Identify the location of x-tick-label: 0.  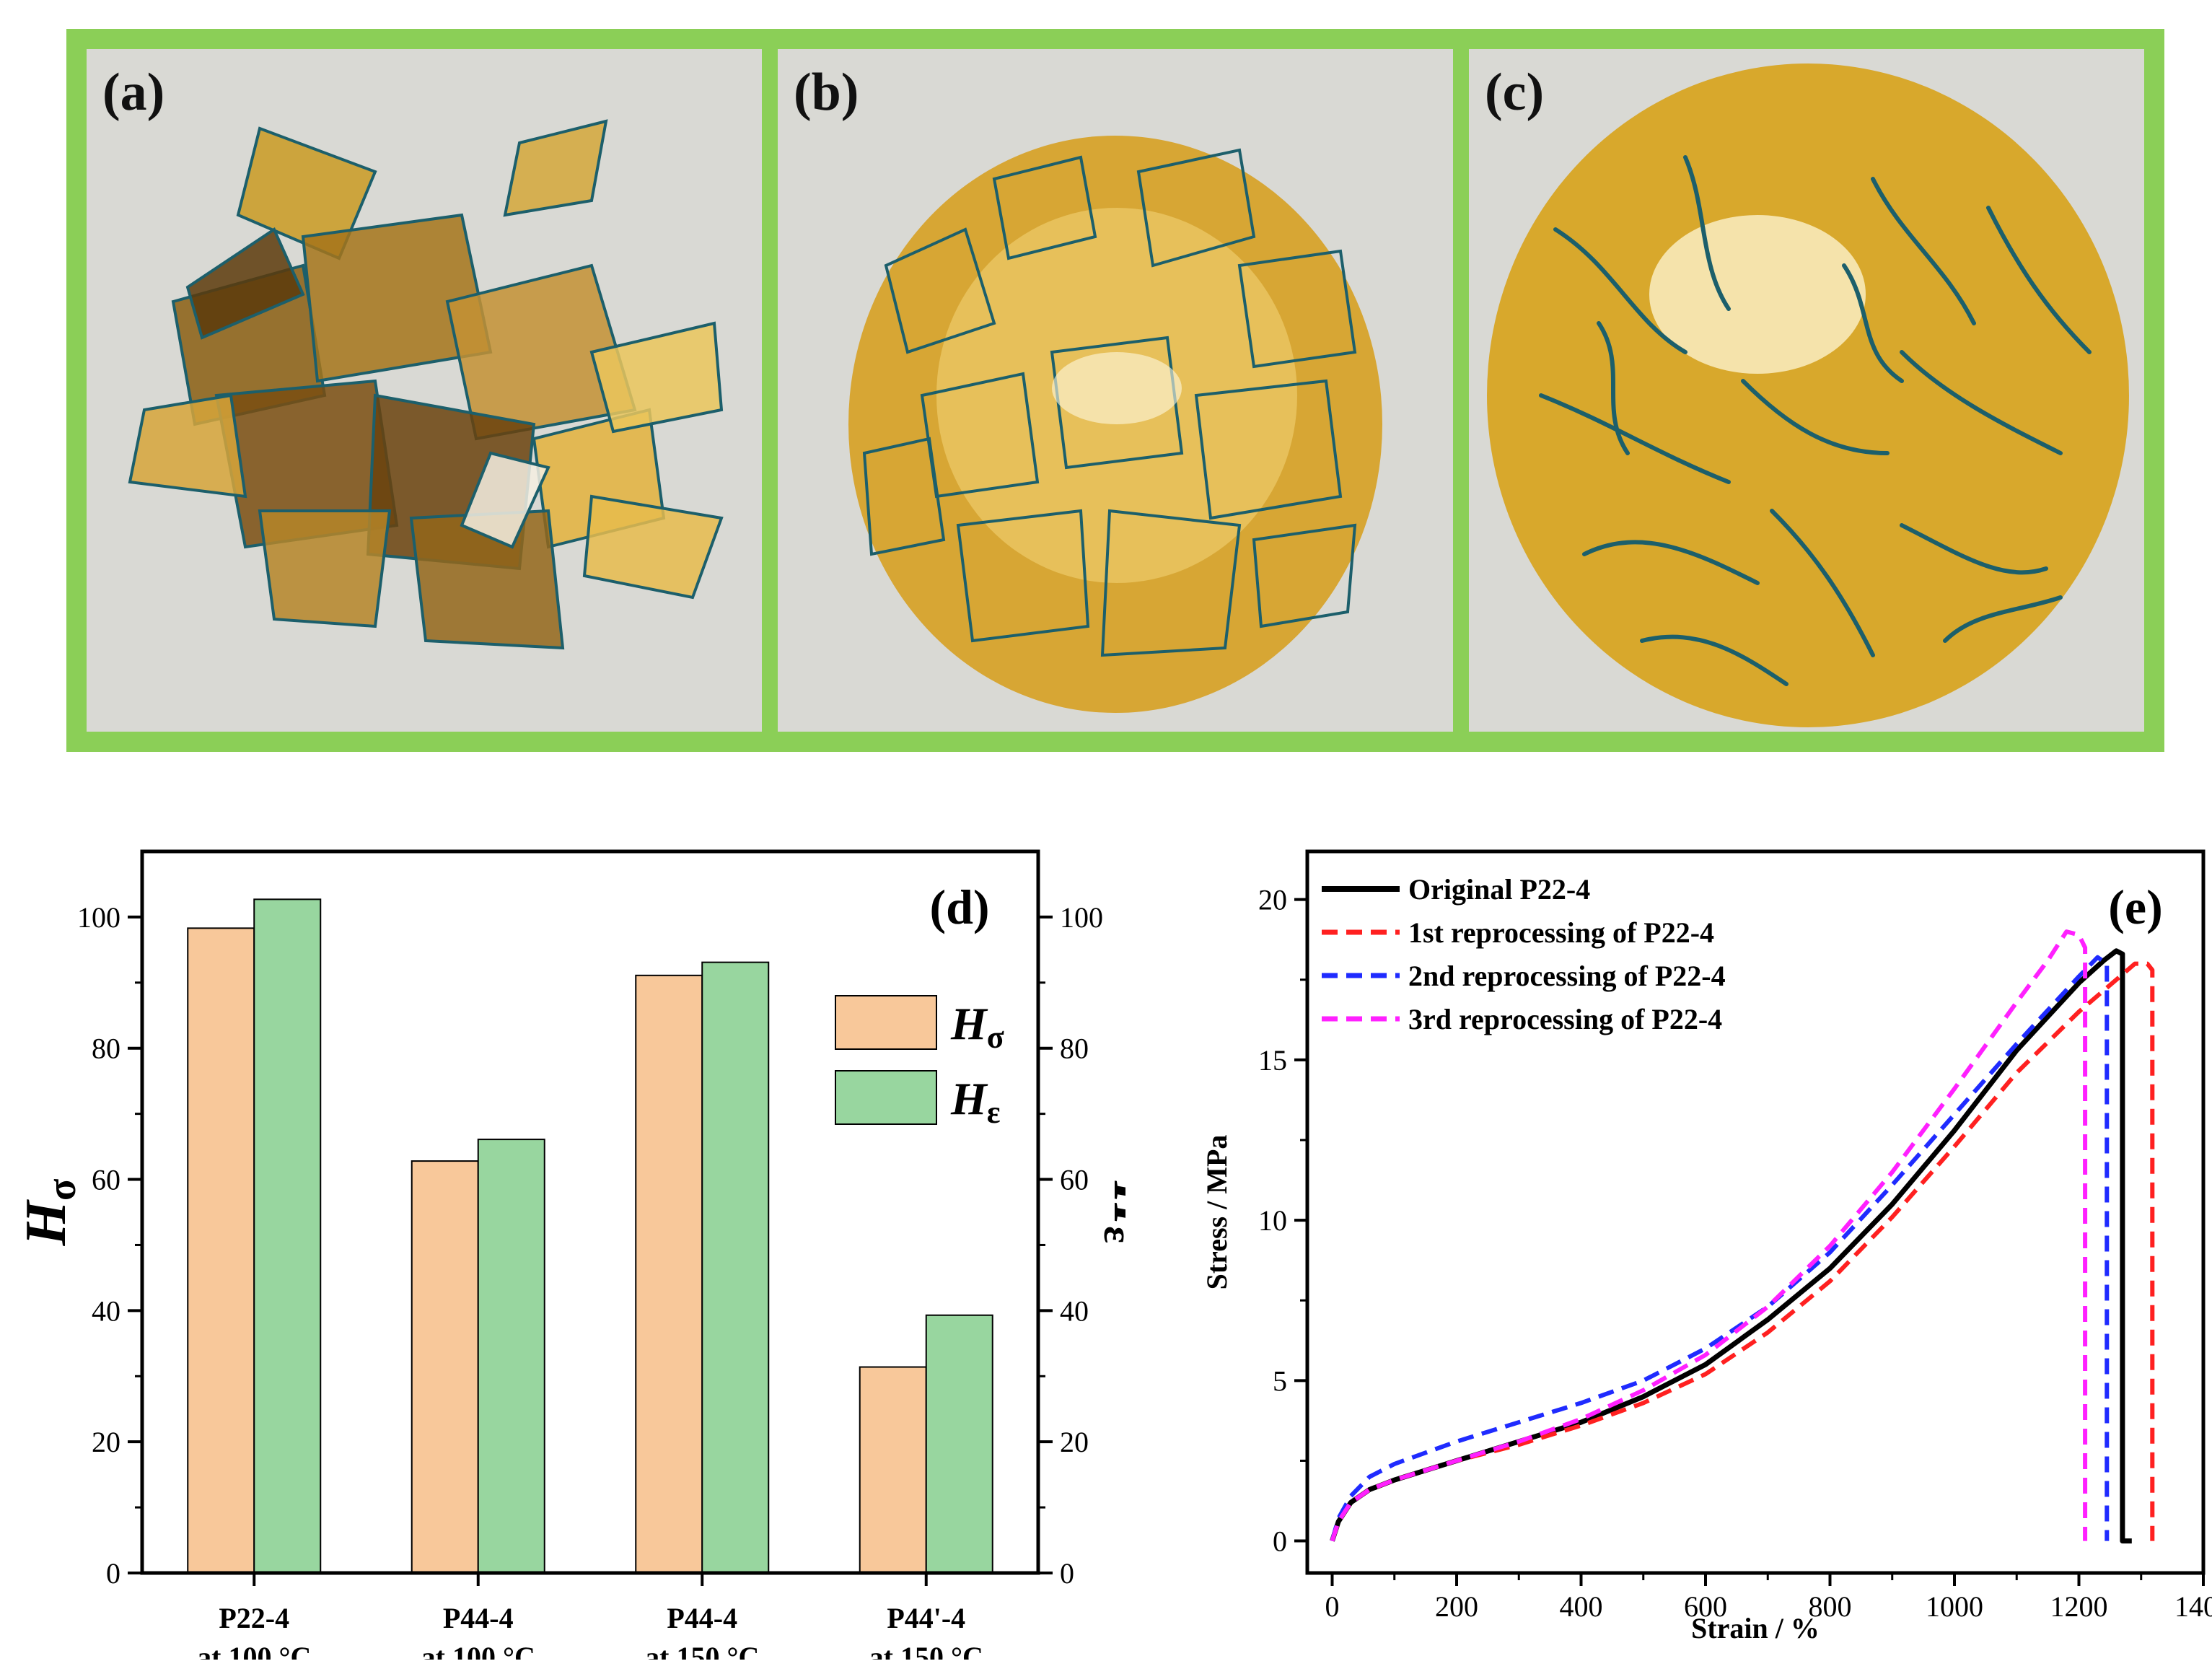
(1332, 1606).